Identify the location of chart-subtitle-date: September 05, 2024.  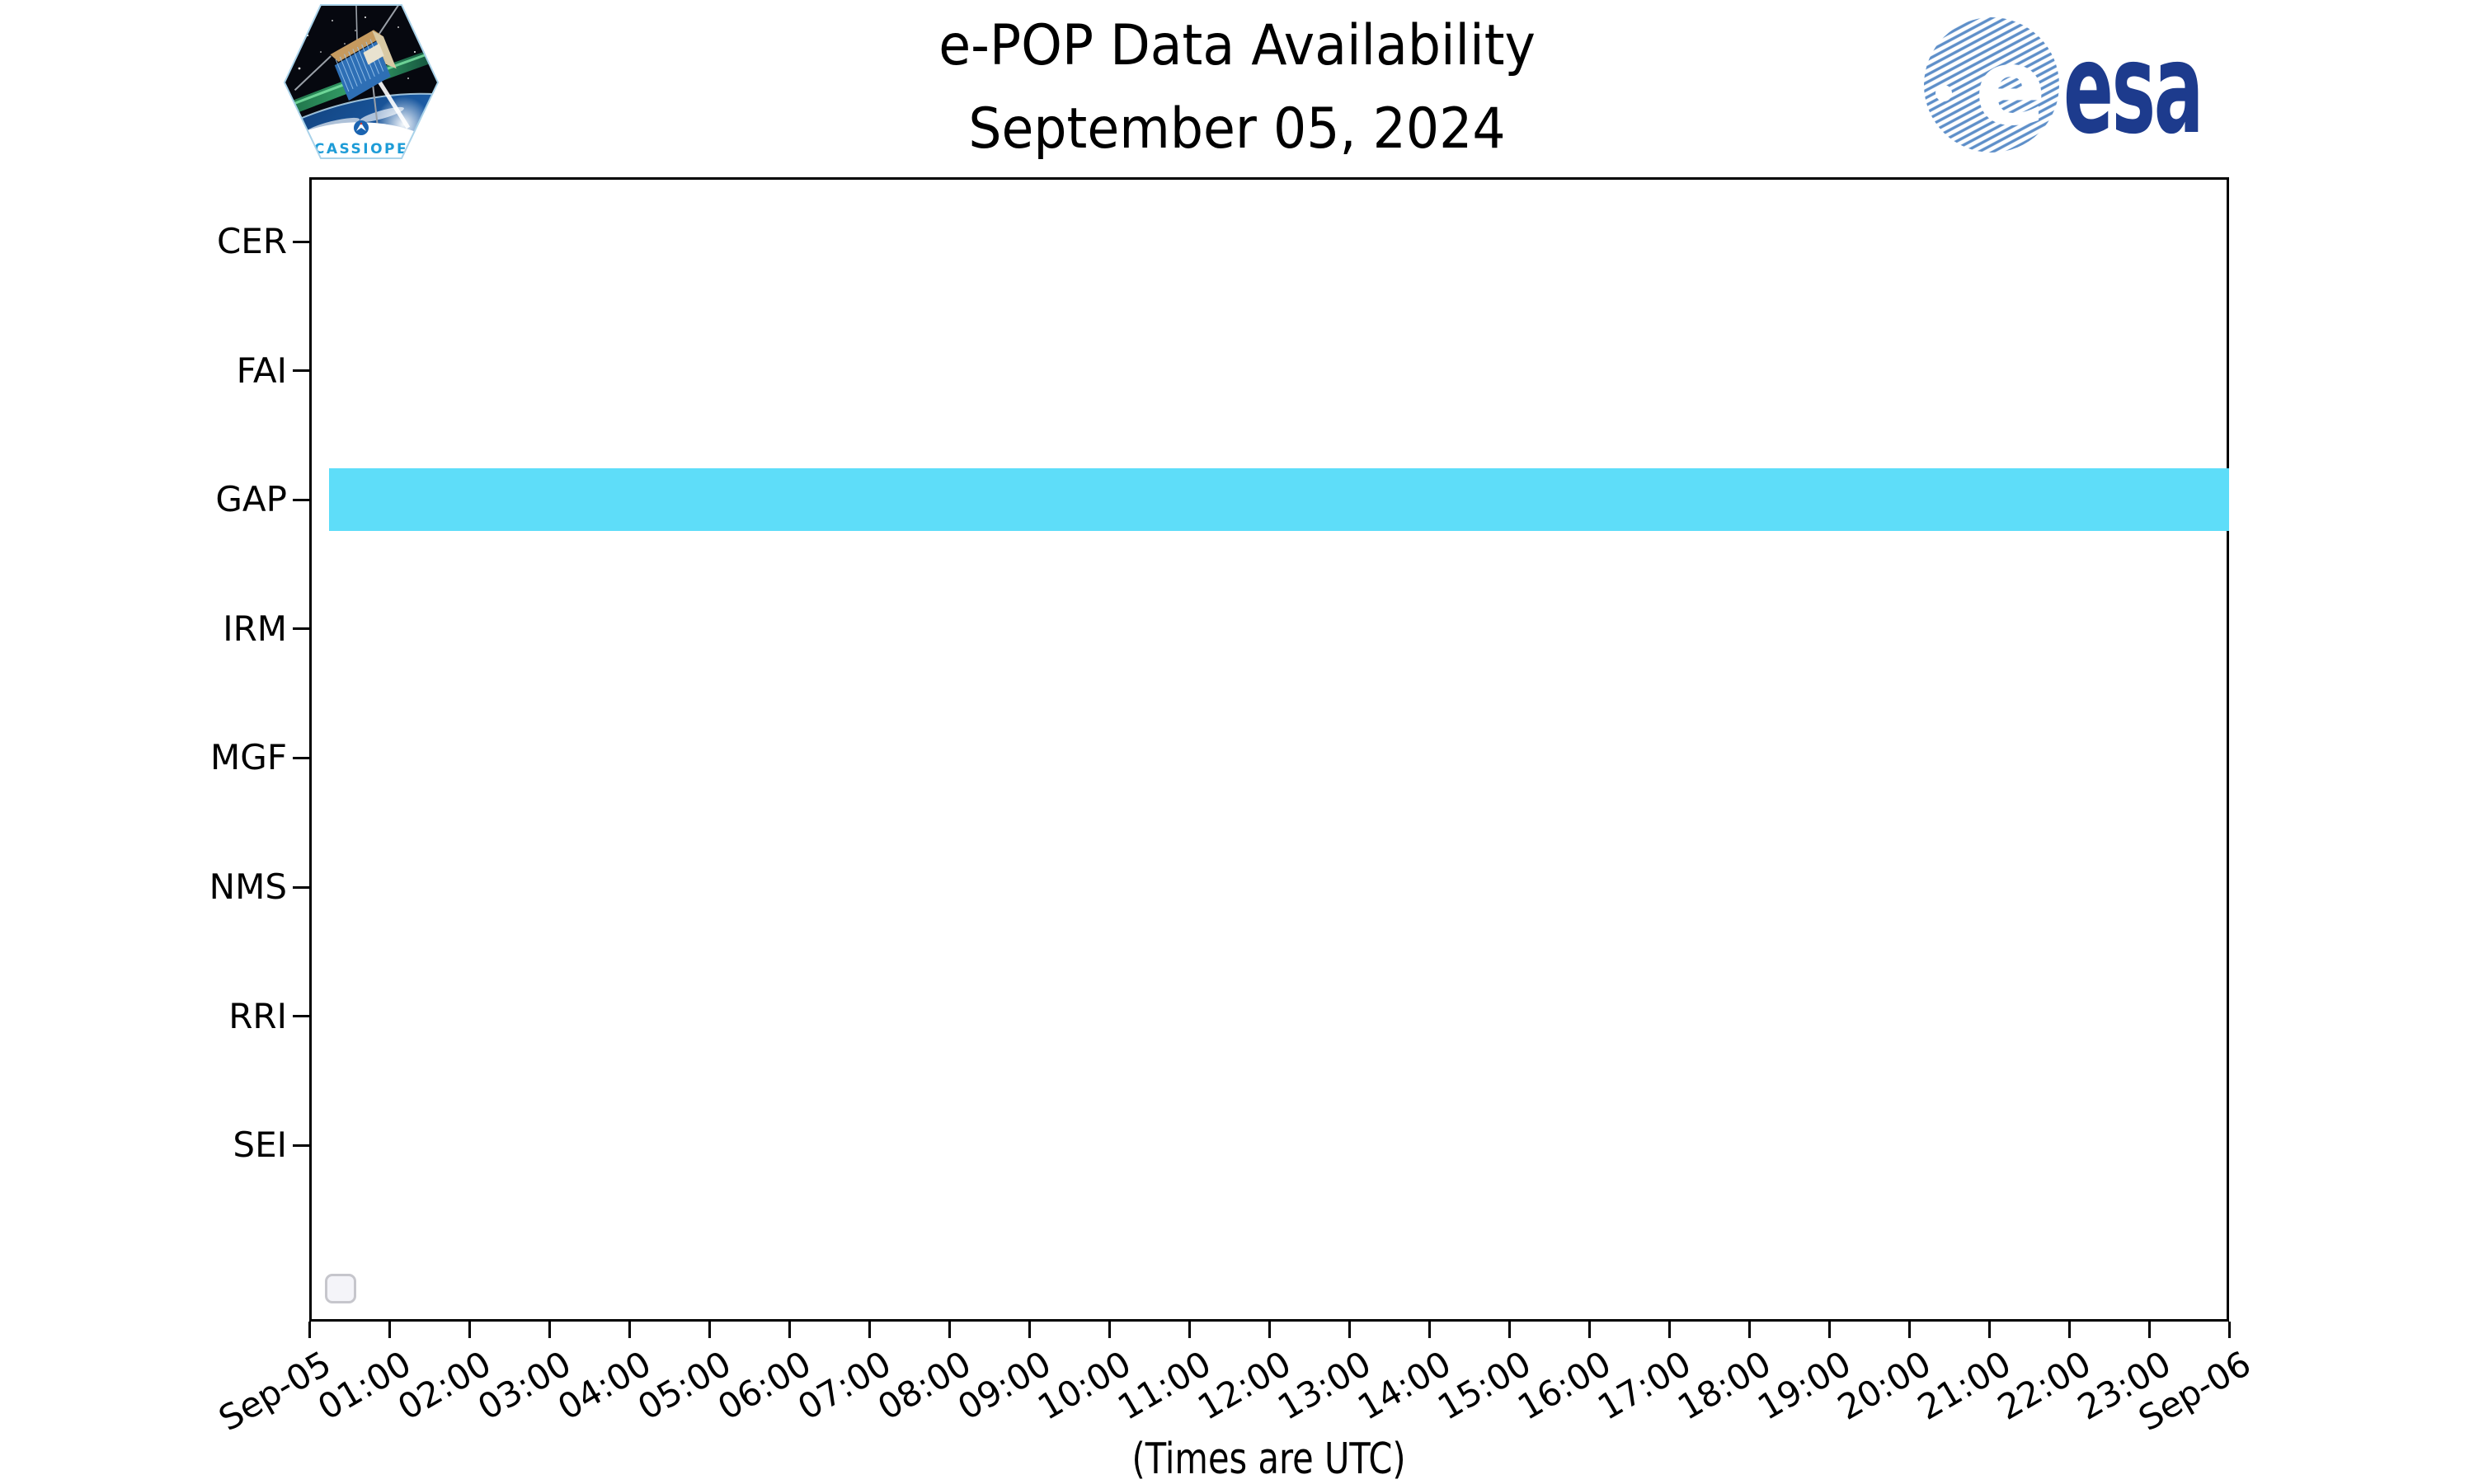
(1237, 129).